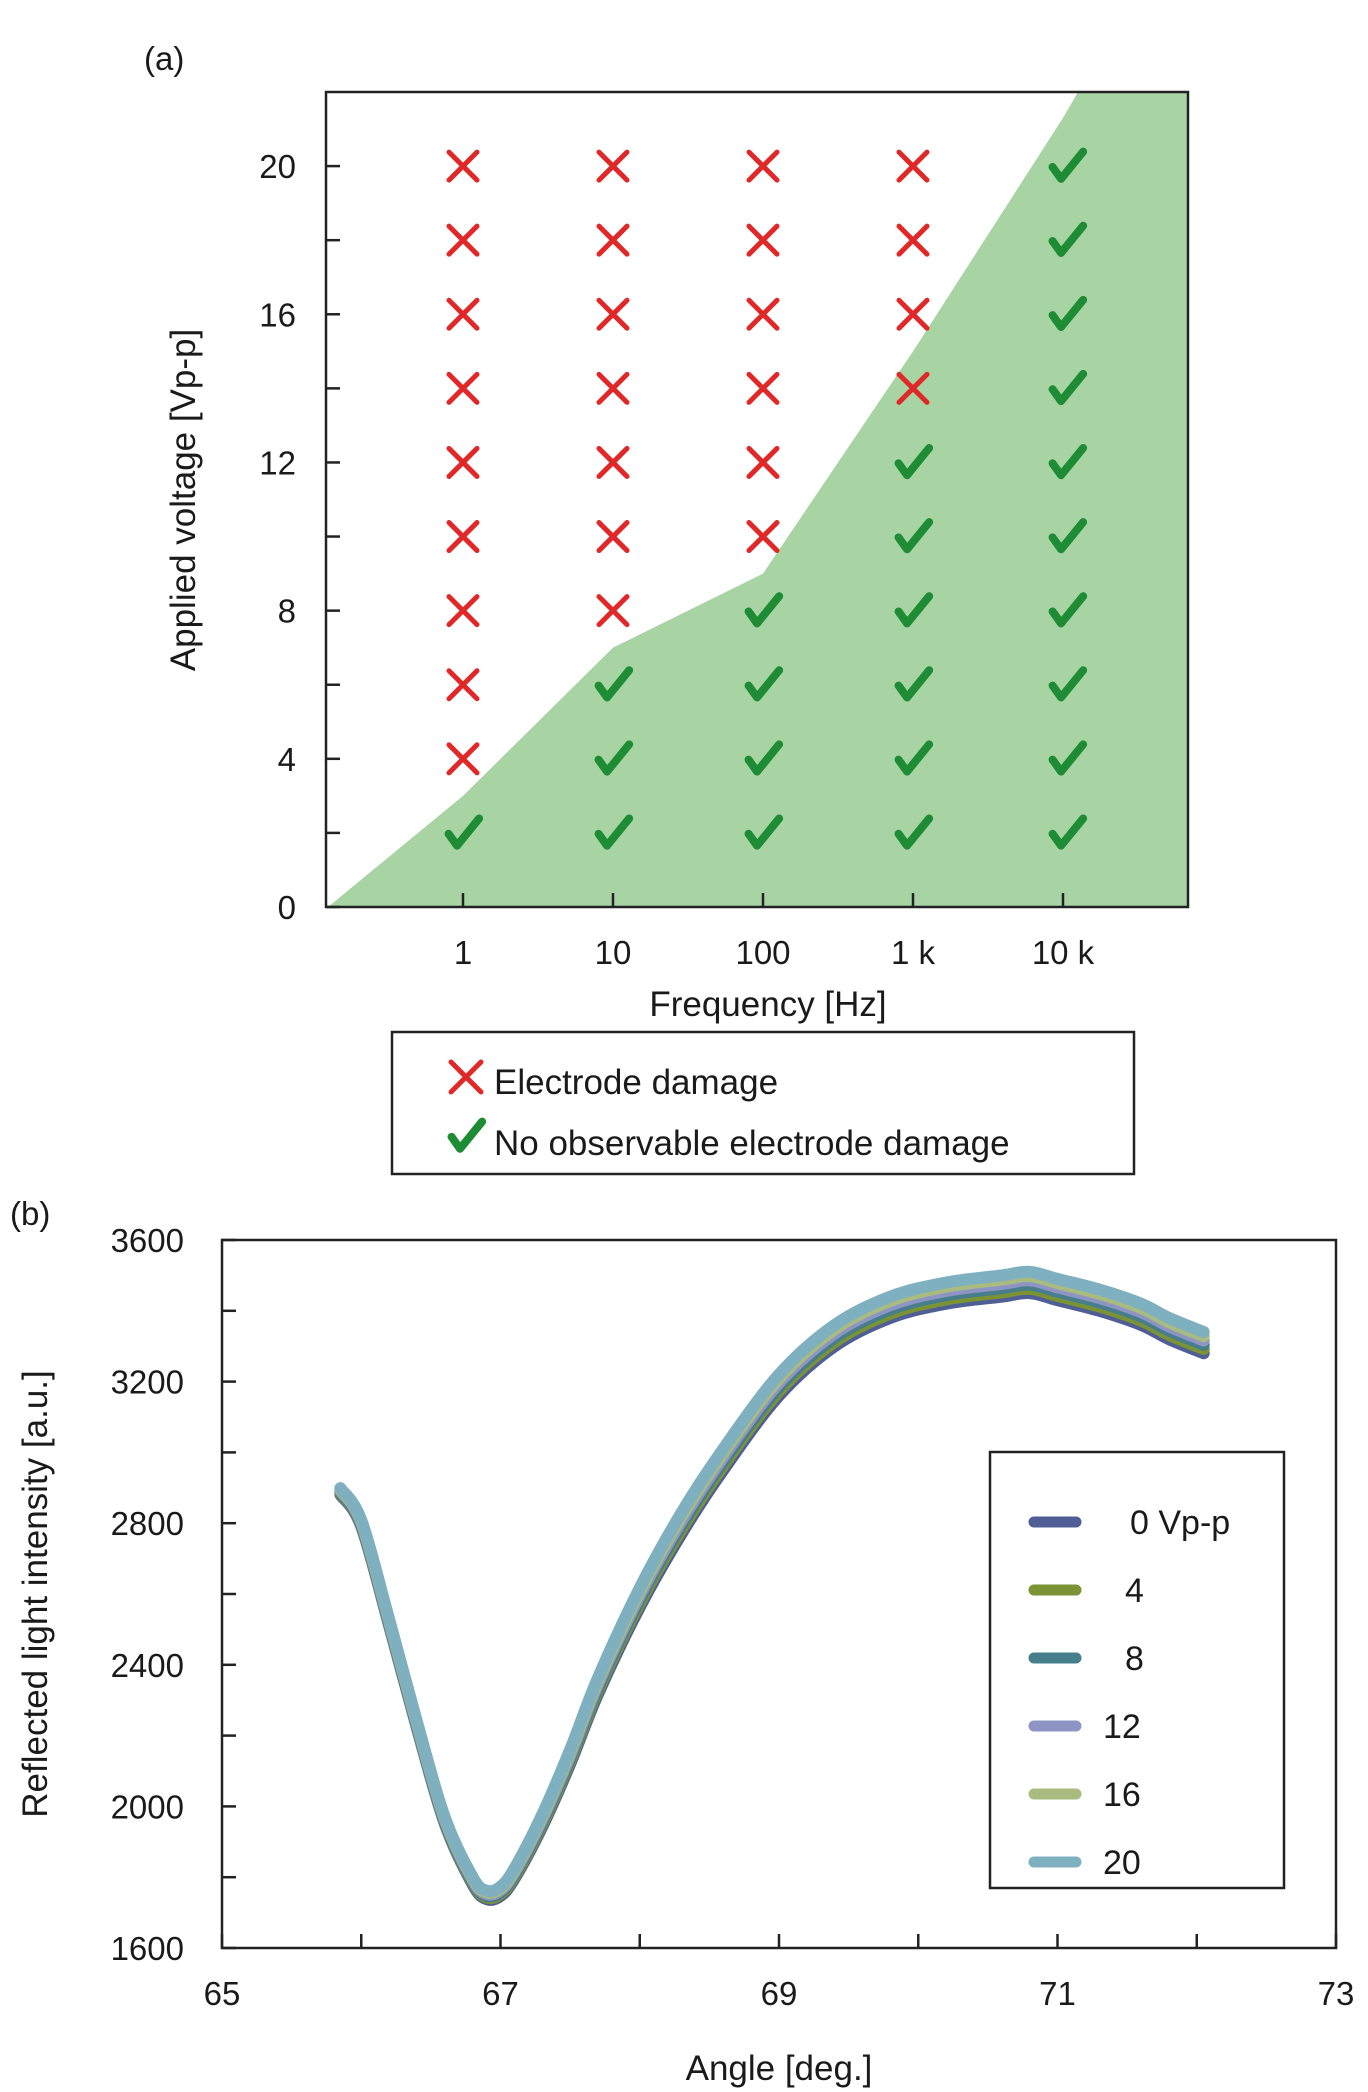 The height and width of the screenshot is (2092, 1368). What do you see at coordinates (173, 1594) in the screenshot?
I see `panel-b-y-axis: 1600 2000 2400 2800 3200 3600` at bounding box center [173, 1594].